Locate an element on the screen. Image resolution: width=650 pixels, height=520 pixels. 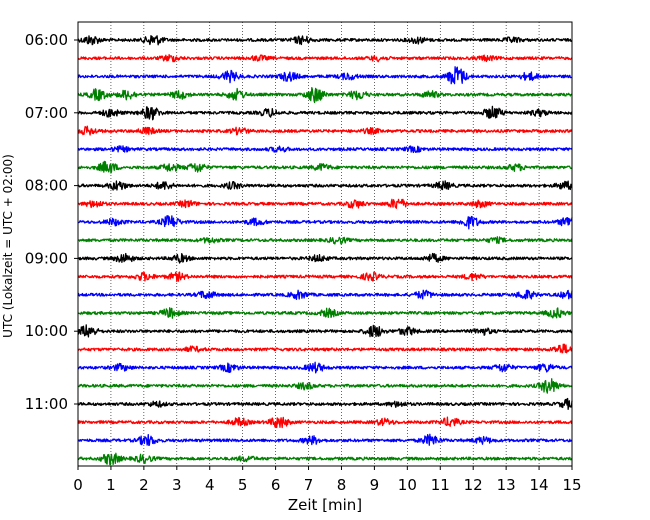
x-tick-label: 9 is located at coordinates (375, 485).